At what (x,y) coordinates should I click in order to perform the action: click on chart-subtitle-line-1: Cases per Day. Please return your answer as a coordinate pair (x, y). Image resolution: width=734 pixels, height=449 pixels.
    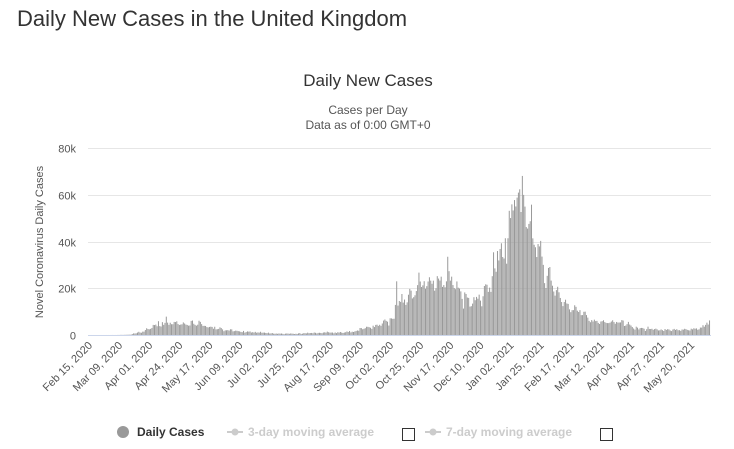
    Looking at the image, I should click on (367, 110).